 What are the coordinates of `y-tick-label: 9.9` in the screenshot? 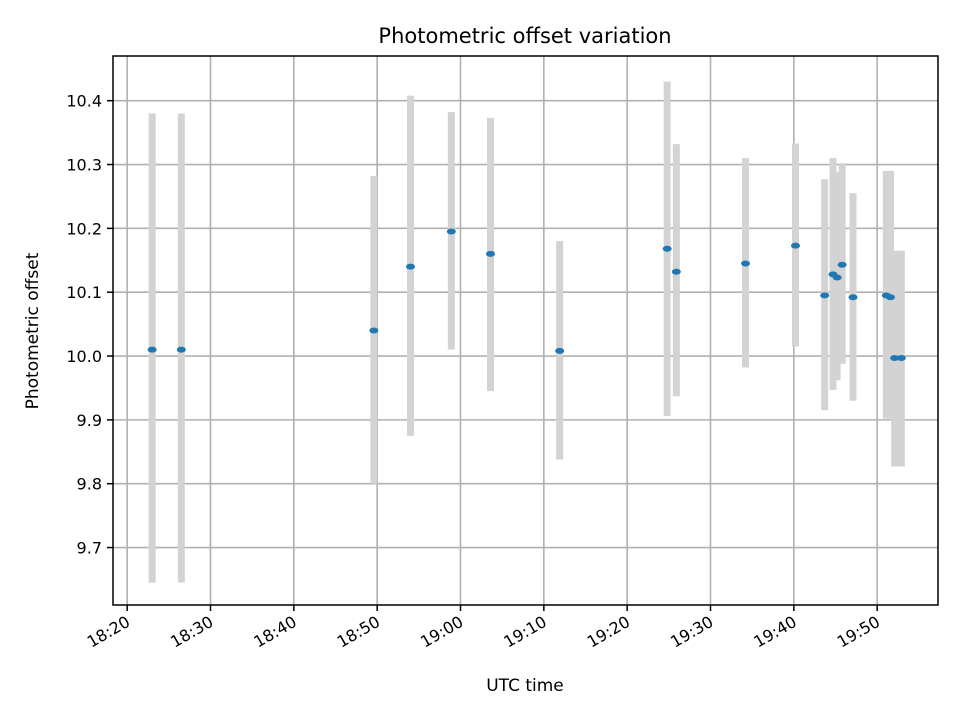 It's located at (89, 420).